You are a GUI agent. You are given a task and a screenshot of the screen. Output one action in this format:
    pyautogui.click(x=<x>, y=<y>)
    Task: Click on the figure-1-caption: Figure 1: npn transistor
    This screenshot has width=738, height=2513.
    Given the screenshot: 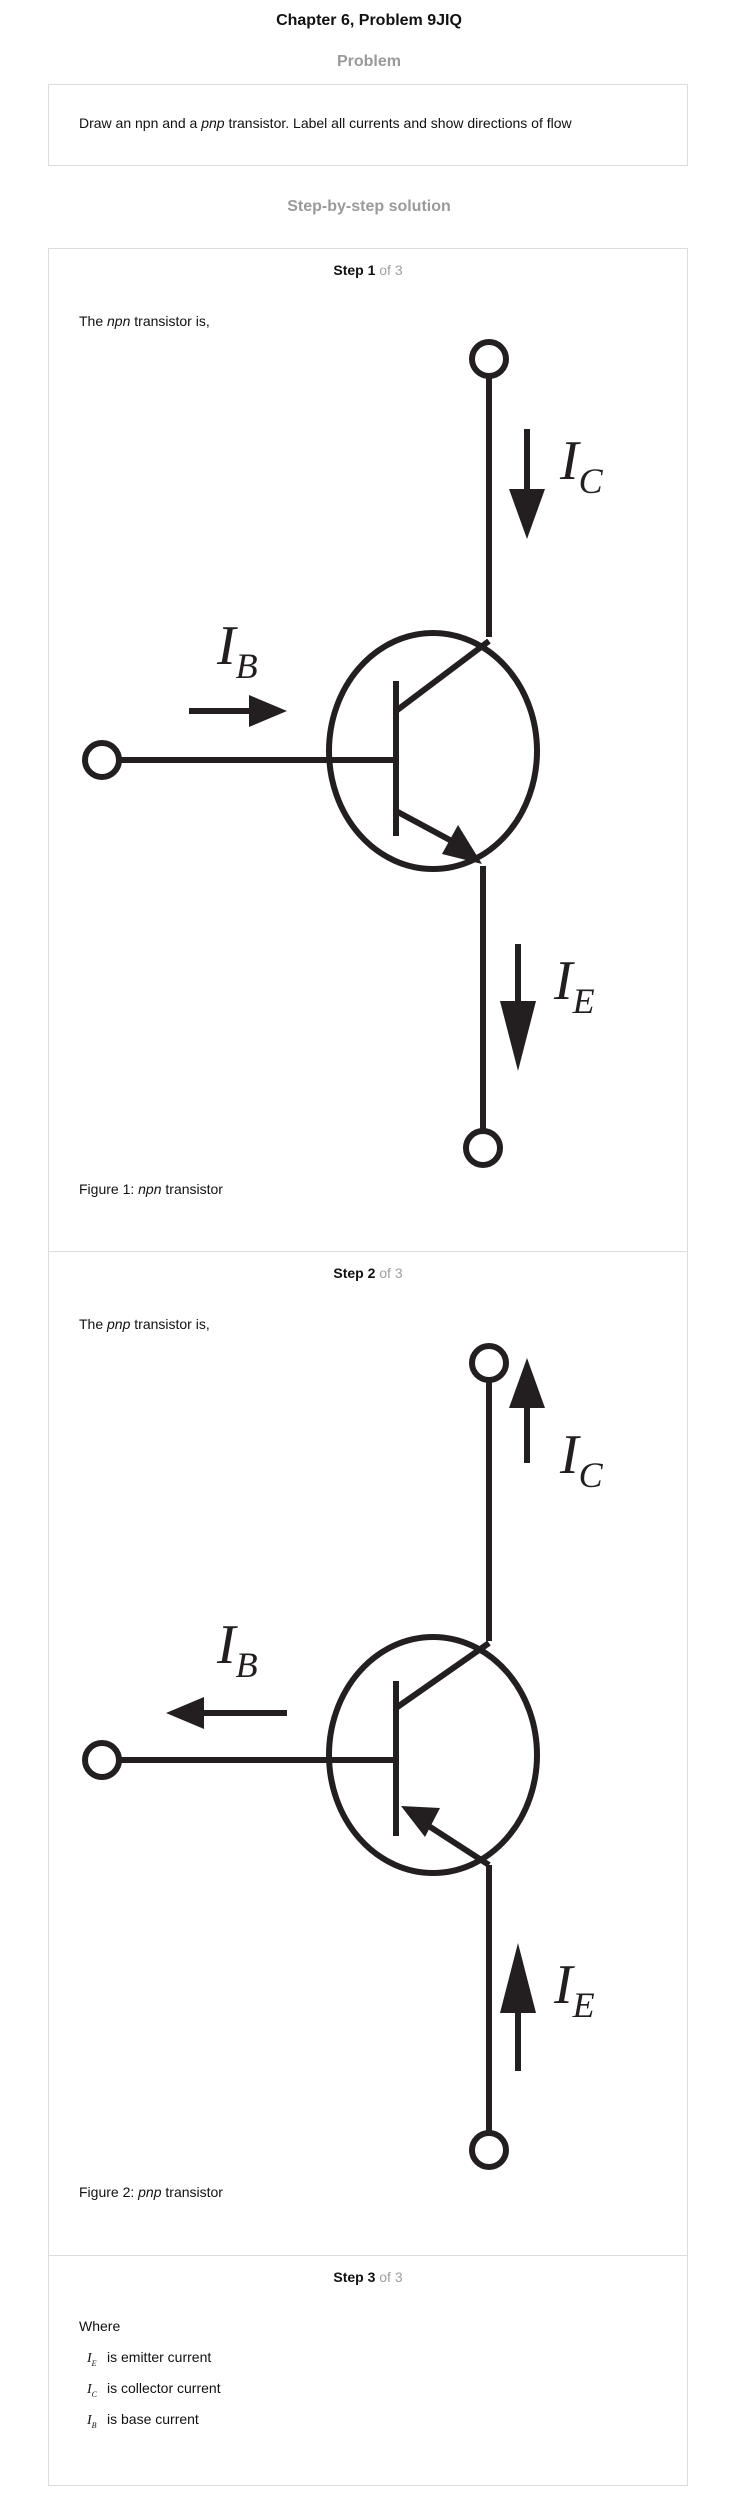 What is the action you would take?
    pyautogui.click(x=151, y=1189)
    